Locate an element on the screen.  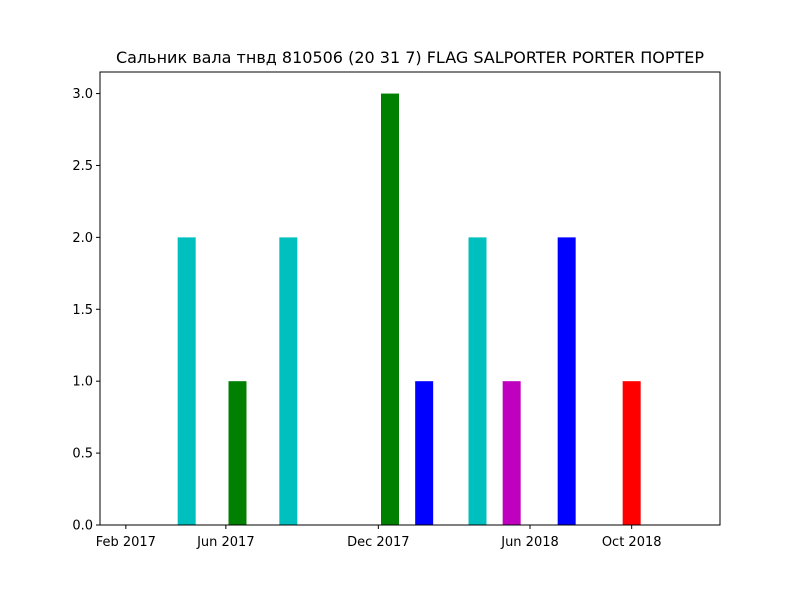
y-tick-label: 2.0 is located at coordinates (82, 238).